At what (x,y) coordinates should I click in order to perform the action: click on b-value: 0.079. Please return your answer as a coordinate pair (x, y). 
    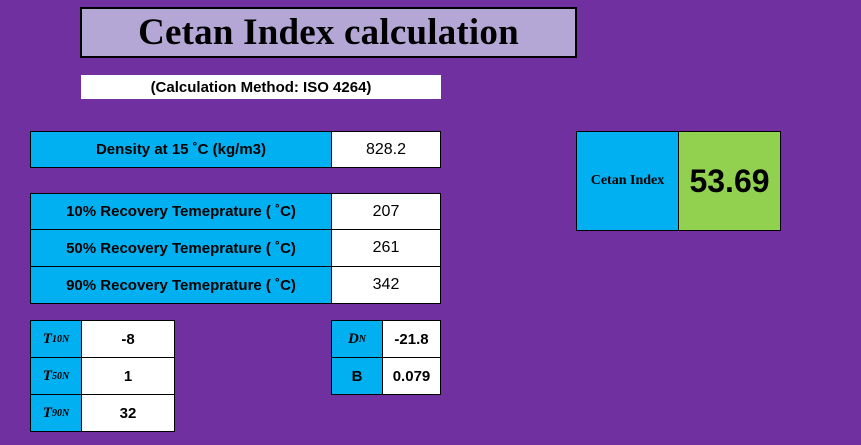
    Looking at the image, I should click on (411, 376).